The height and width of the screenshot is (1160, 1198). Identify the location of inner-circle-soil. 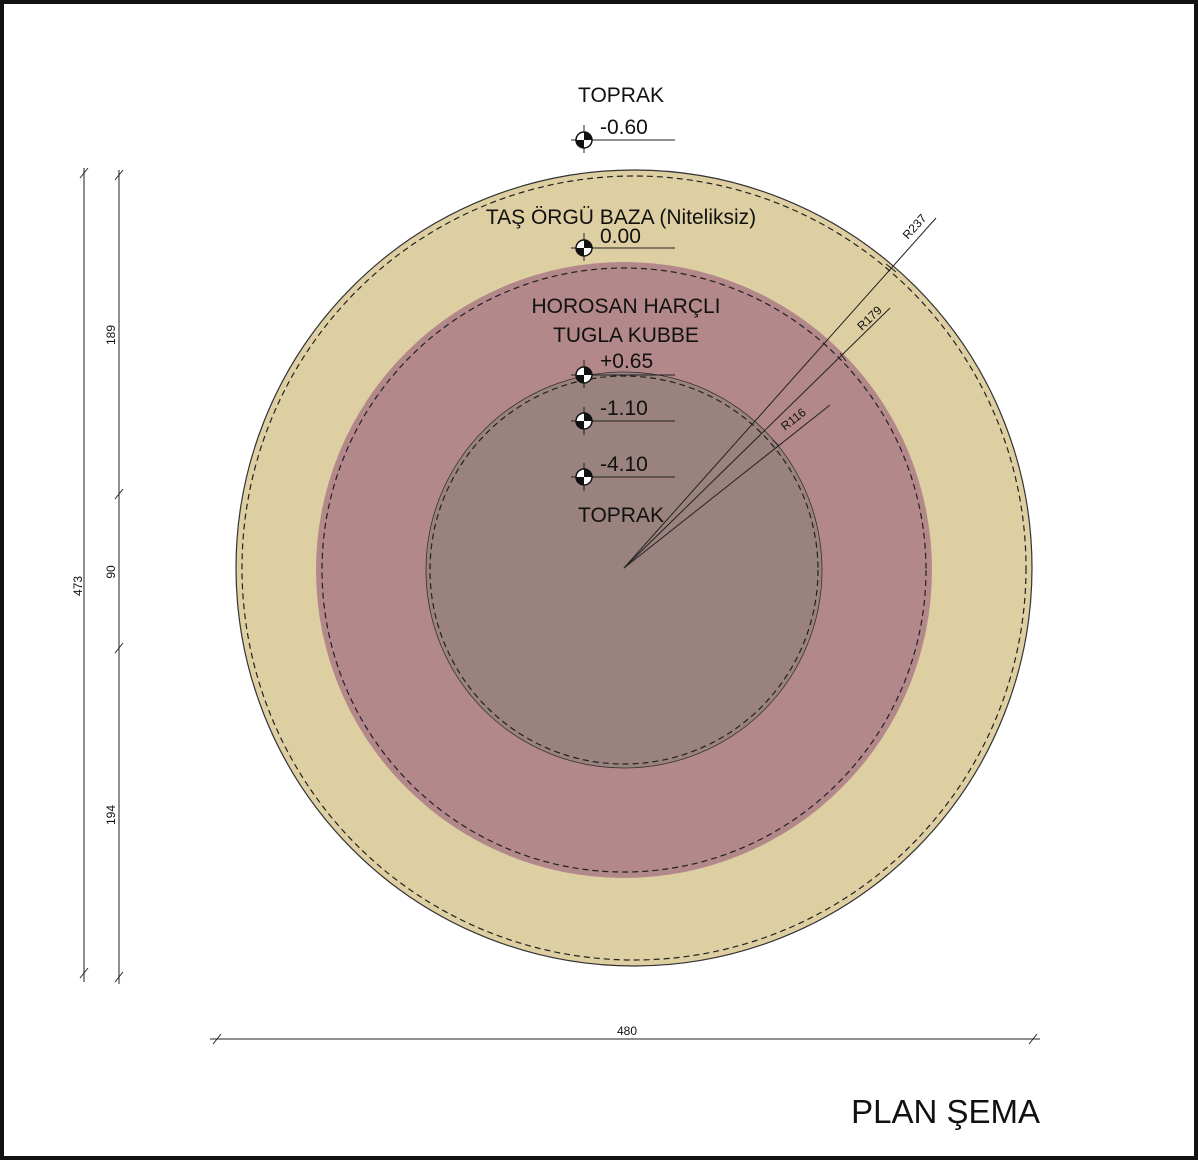
(624, 570).